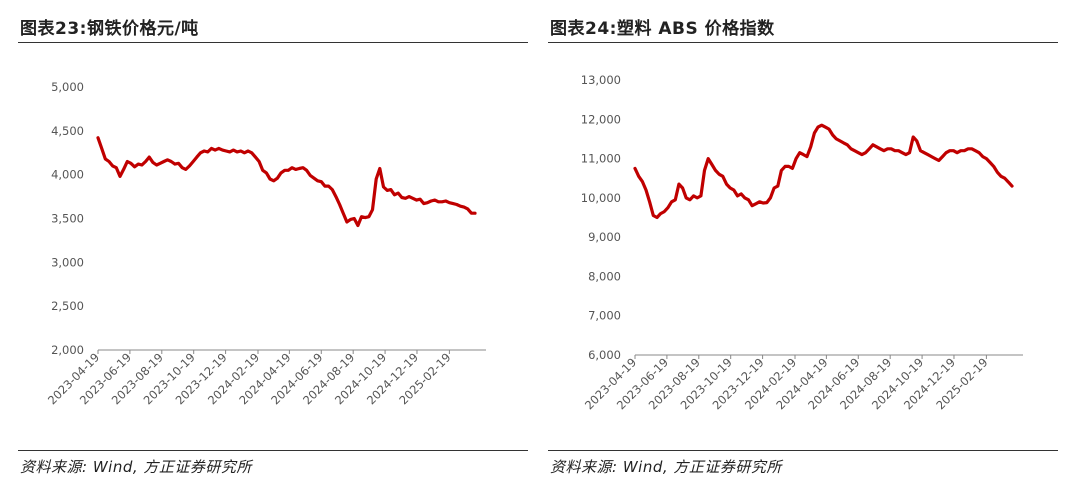  What do you see at coordinates (662, 29) in the screenshot?
I see `figure-title: 图表24:塑料 ABS 价格指数` at bounding box center [662, 29].